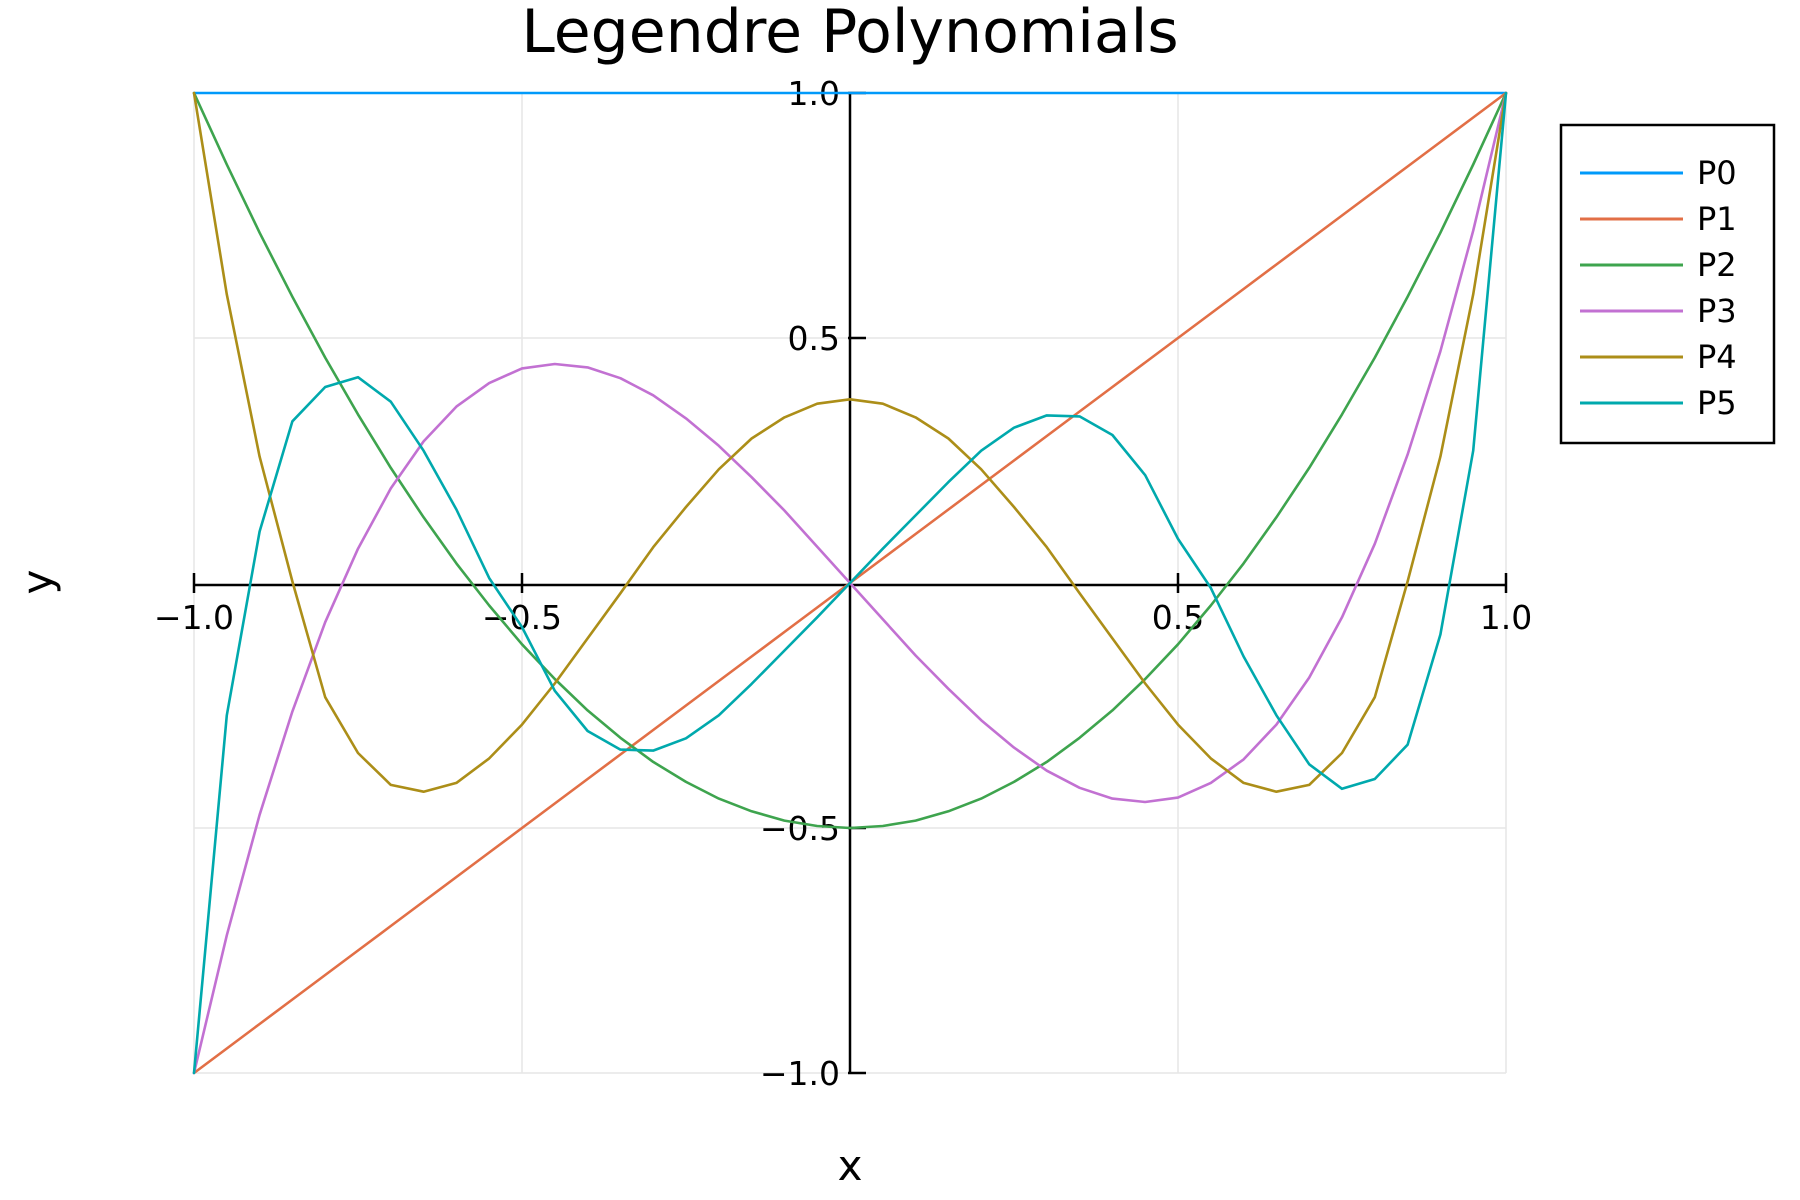  What do you see at coordinates (522, 617) in the screenshot?
I see `x-tick-label: −0.5` at bounding box center [522, 617].